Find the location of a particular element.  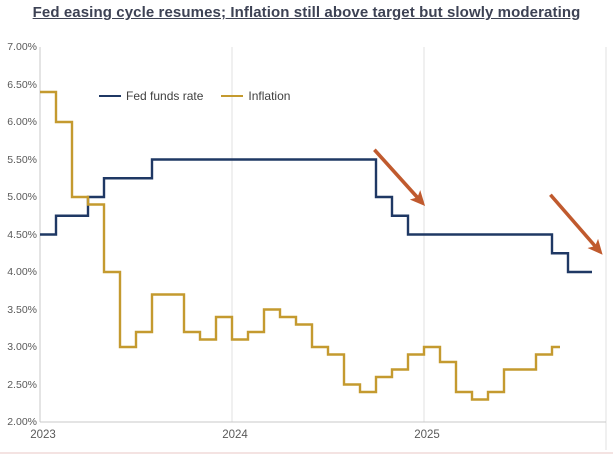

y-tick-label: 6.50% is located at coordinates (22, 84).